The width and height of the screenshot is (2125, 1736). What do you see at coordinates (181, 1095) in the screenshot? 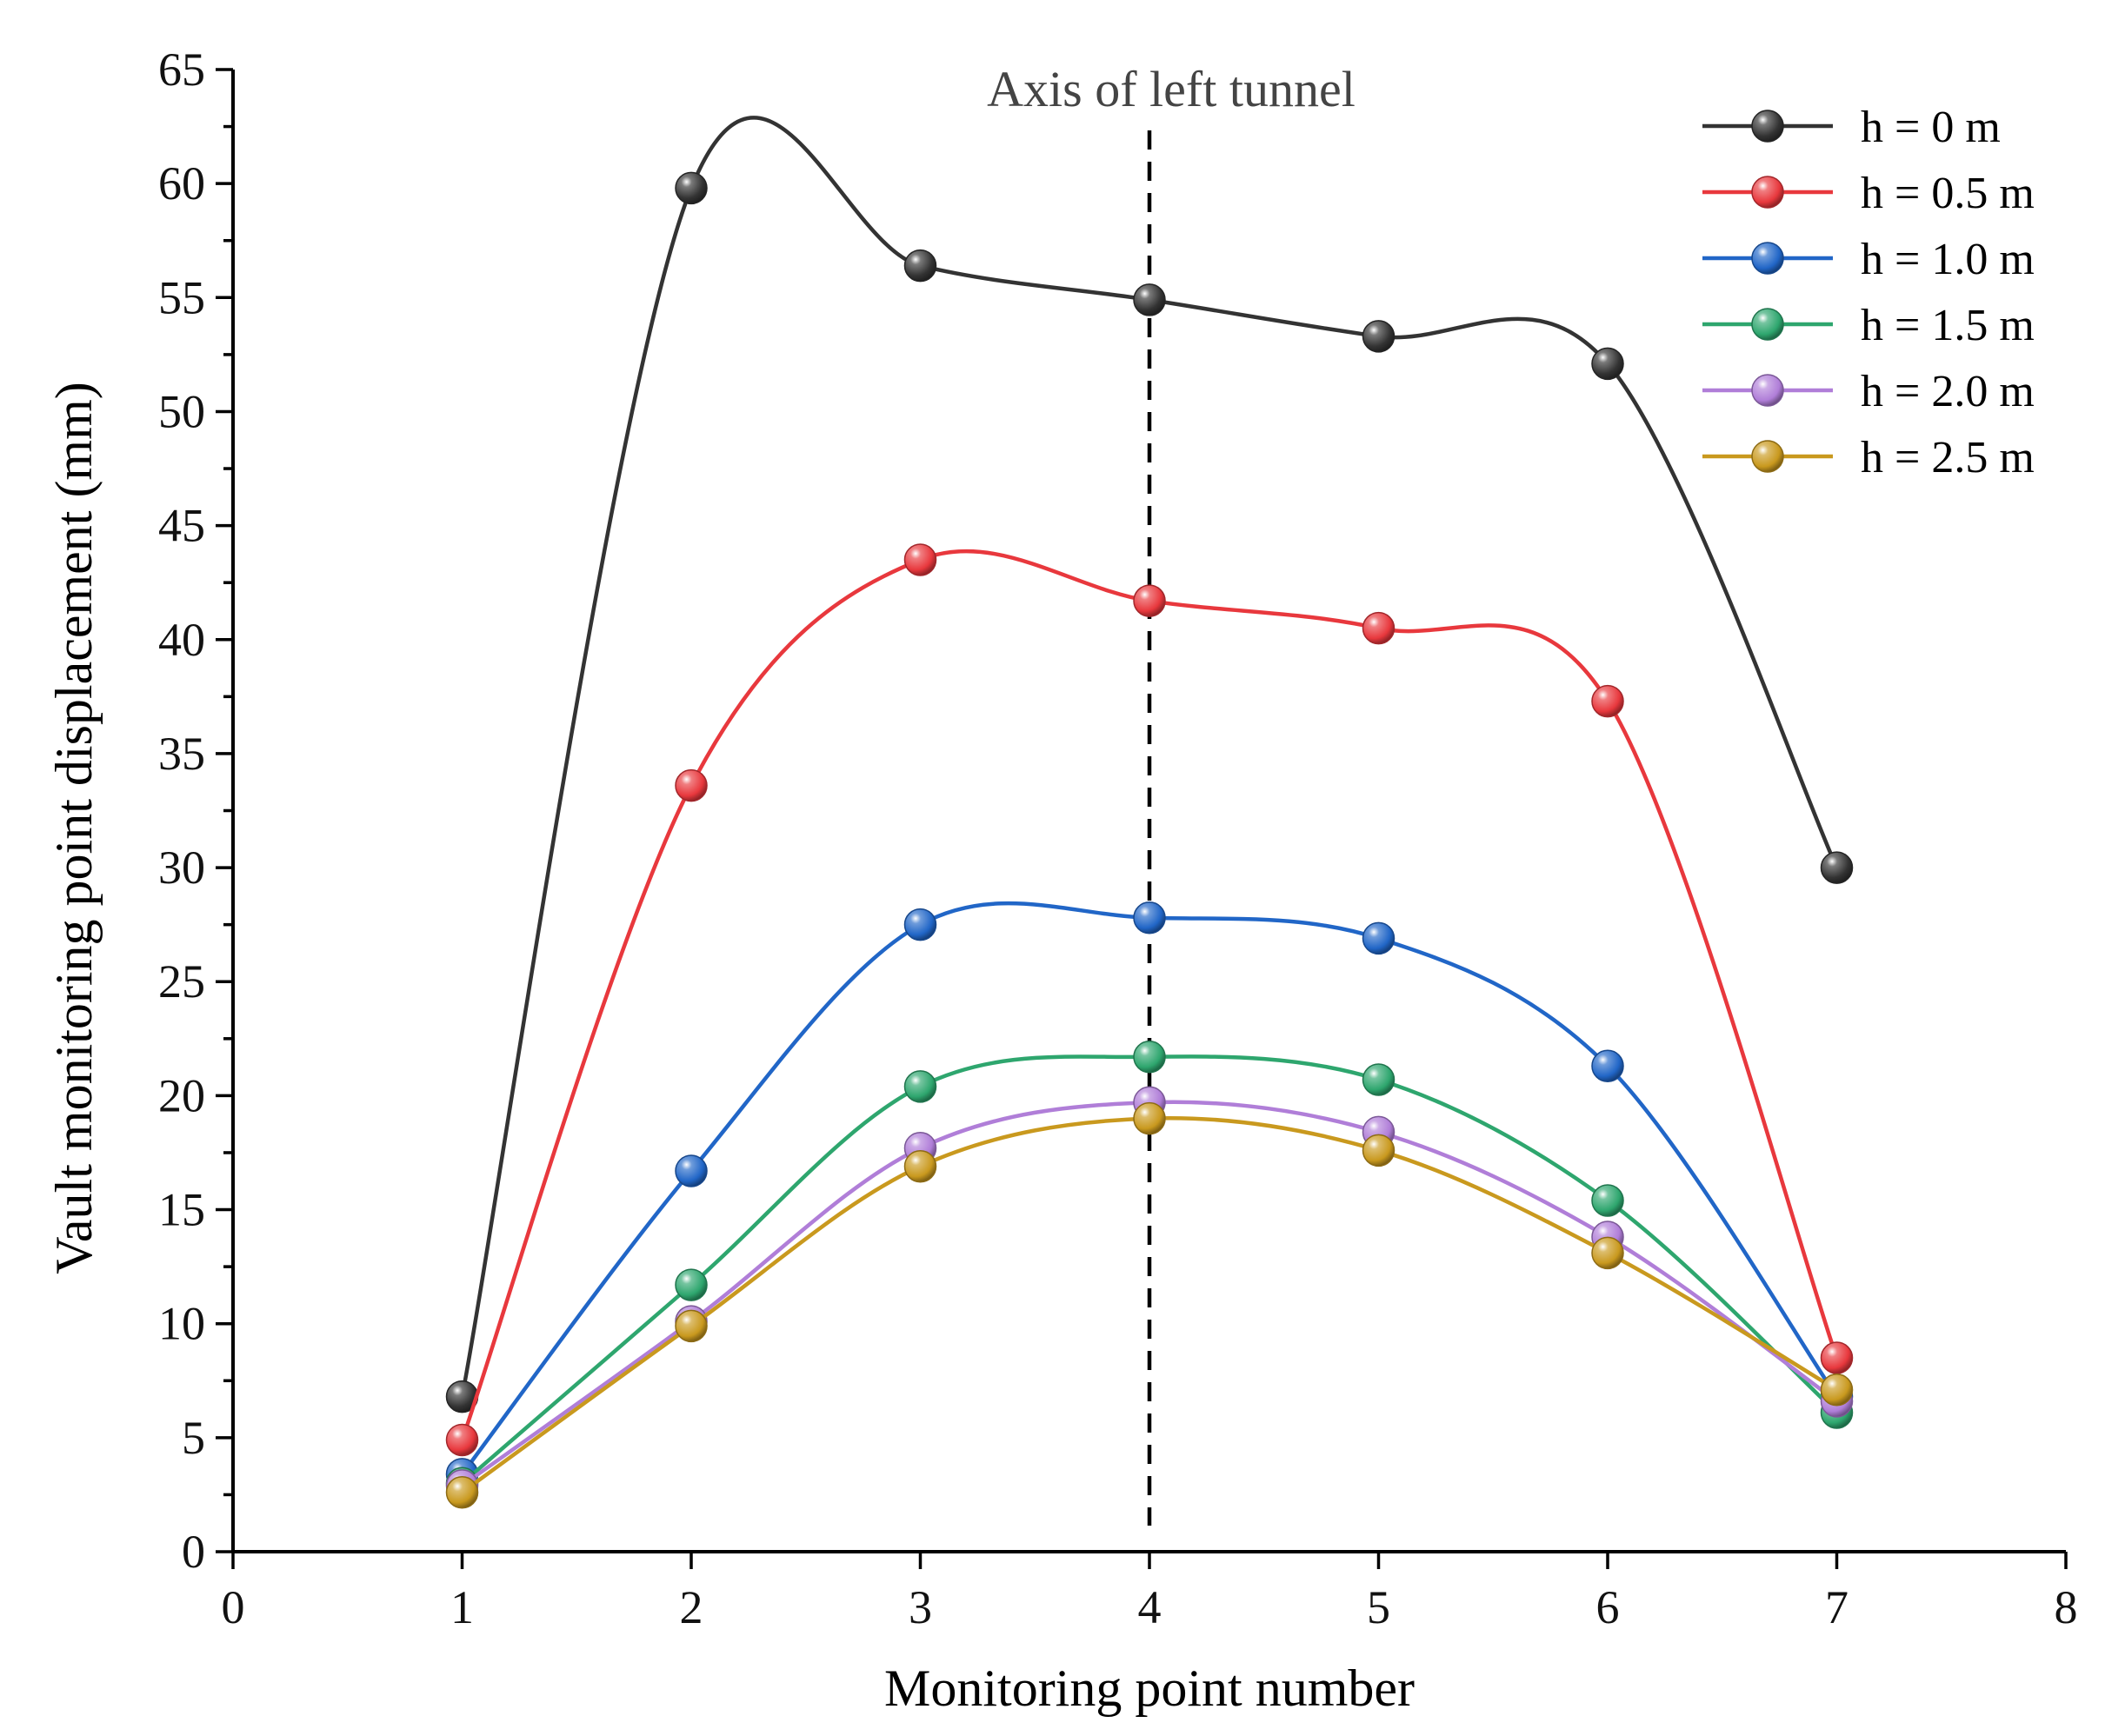
I see `y-tick-label: 20` at bounding box center [181, 1095].